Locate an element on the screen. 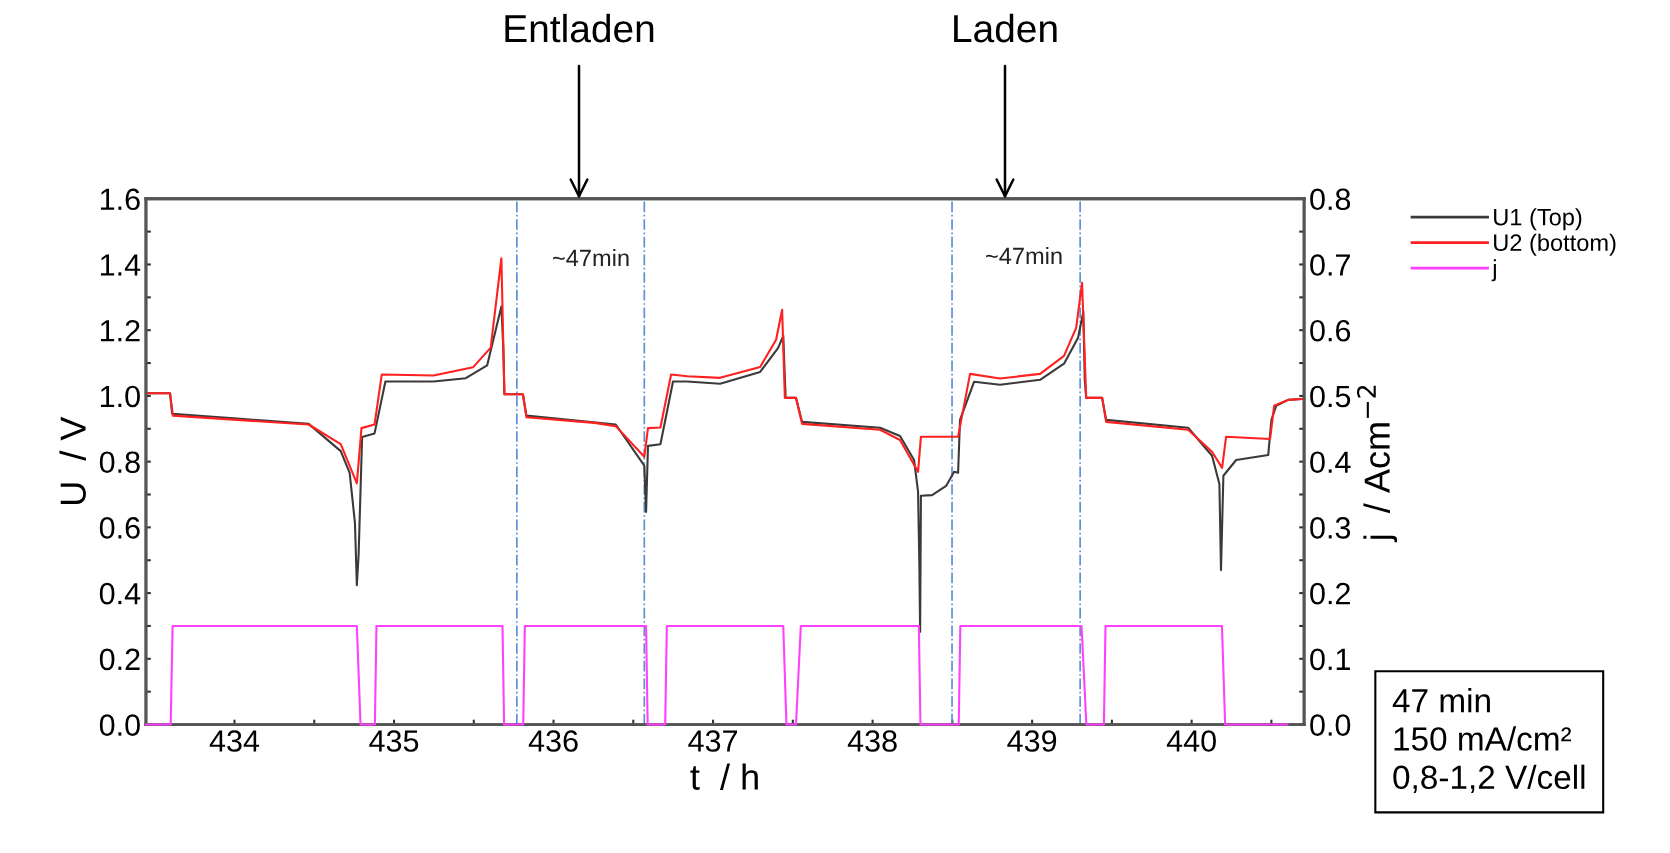 The width and height of the screenshot is (1670, 853). x-tick-label: 440 is located at coordinates (1191, 741).